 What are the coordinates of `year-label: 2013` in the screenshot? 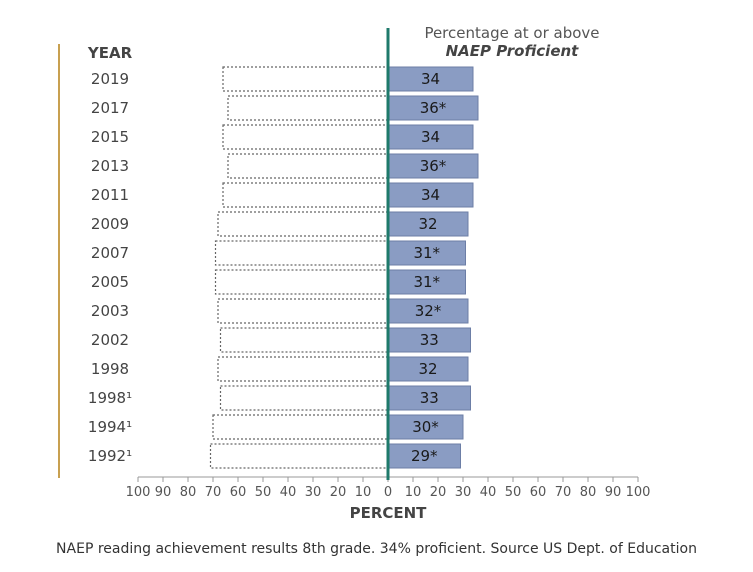 It's located at (110, 166).